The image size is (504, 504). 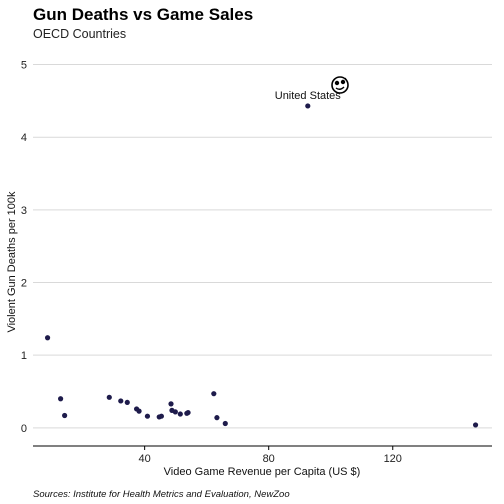 I want to click on x-tick-label: 80, so click(x=269, y=459).